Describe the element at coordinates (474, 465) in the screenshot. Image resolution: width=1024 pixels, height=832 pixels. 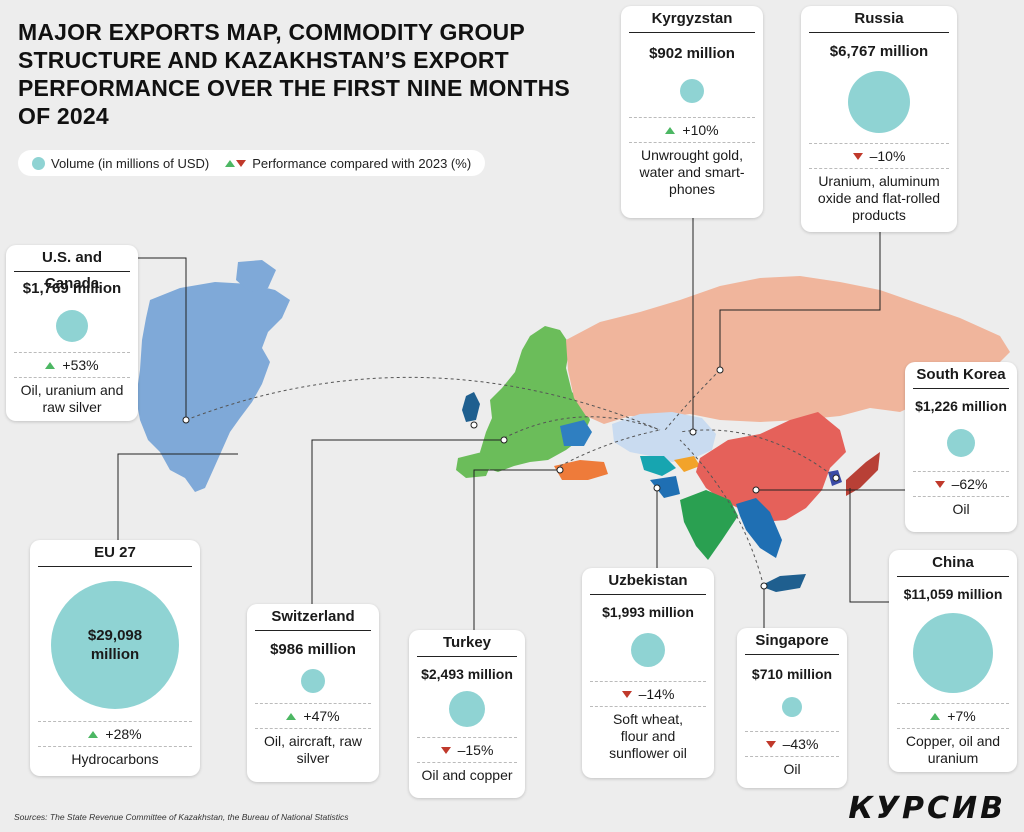
I see `iberia-region` at that location.